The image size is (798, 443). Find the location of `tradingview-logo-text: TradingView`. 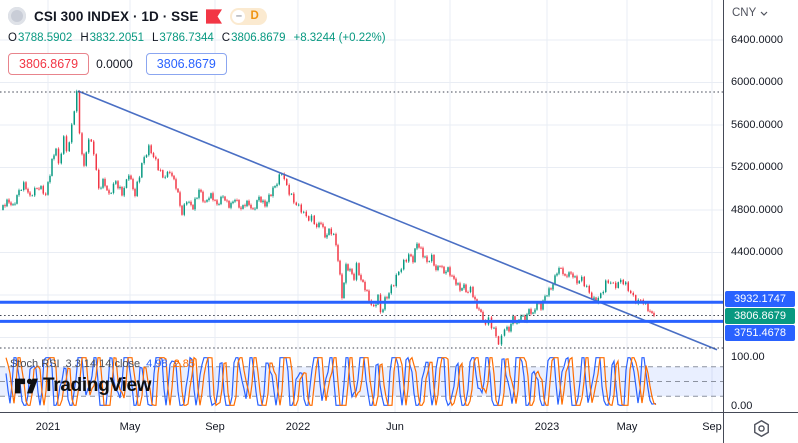

tradingview-logo-text: TradingView is located at coordinates (97, 385).